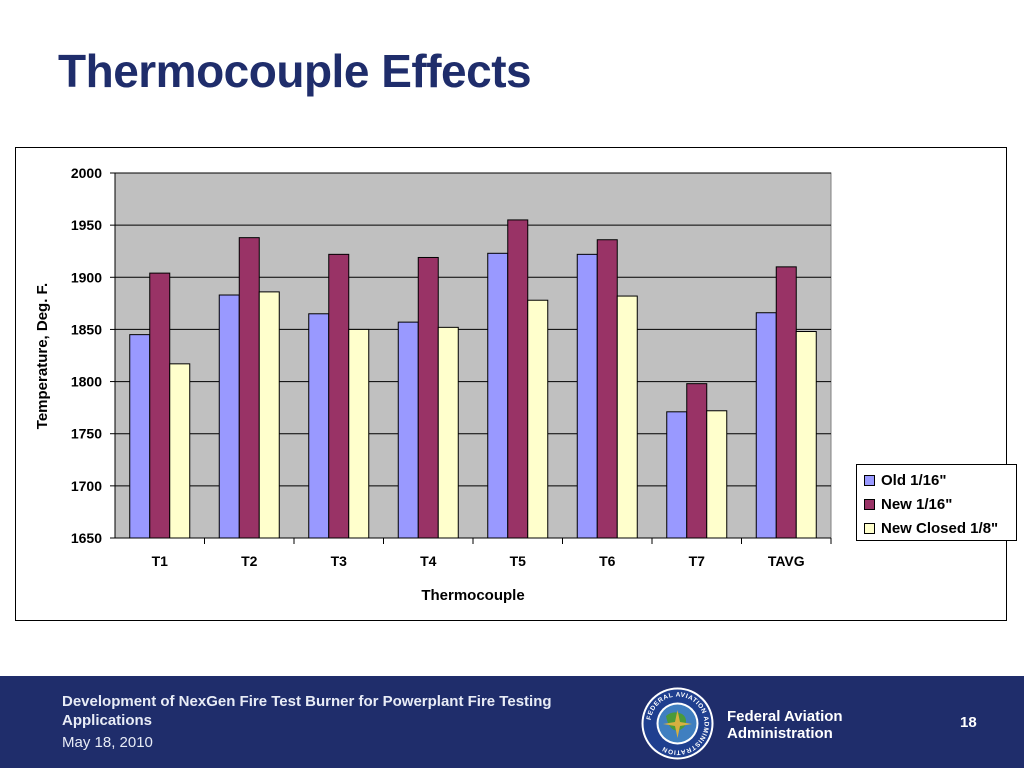 Image resolution: width=1024 pixels, height=768 pixels. What do you see at coordinates (86, 434) in the screenshot?
I see `y-tick-label: 1750` at bounding box center [86, 434].